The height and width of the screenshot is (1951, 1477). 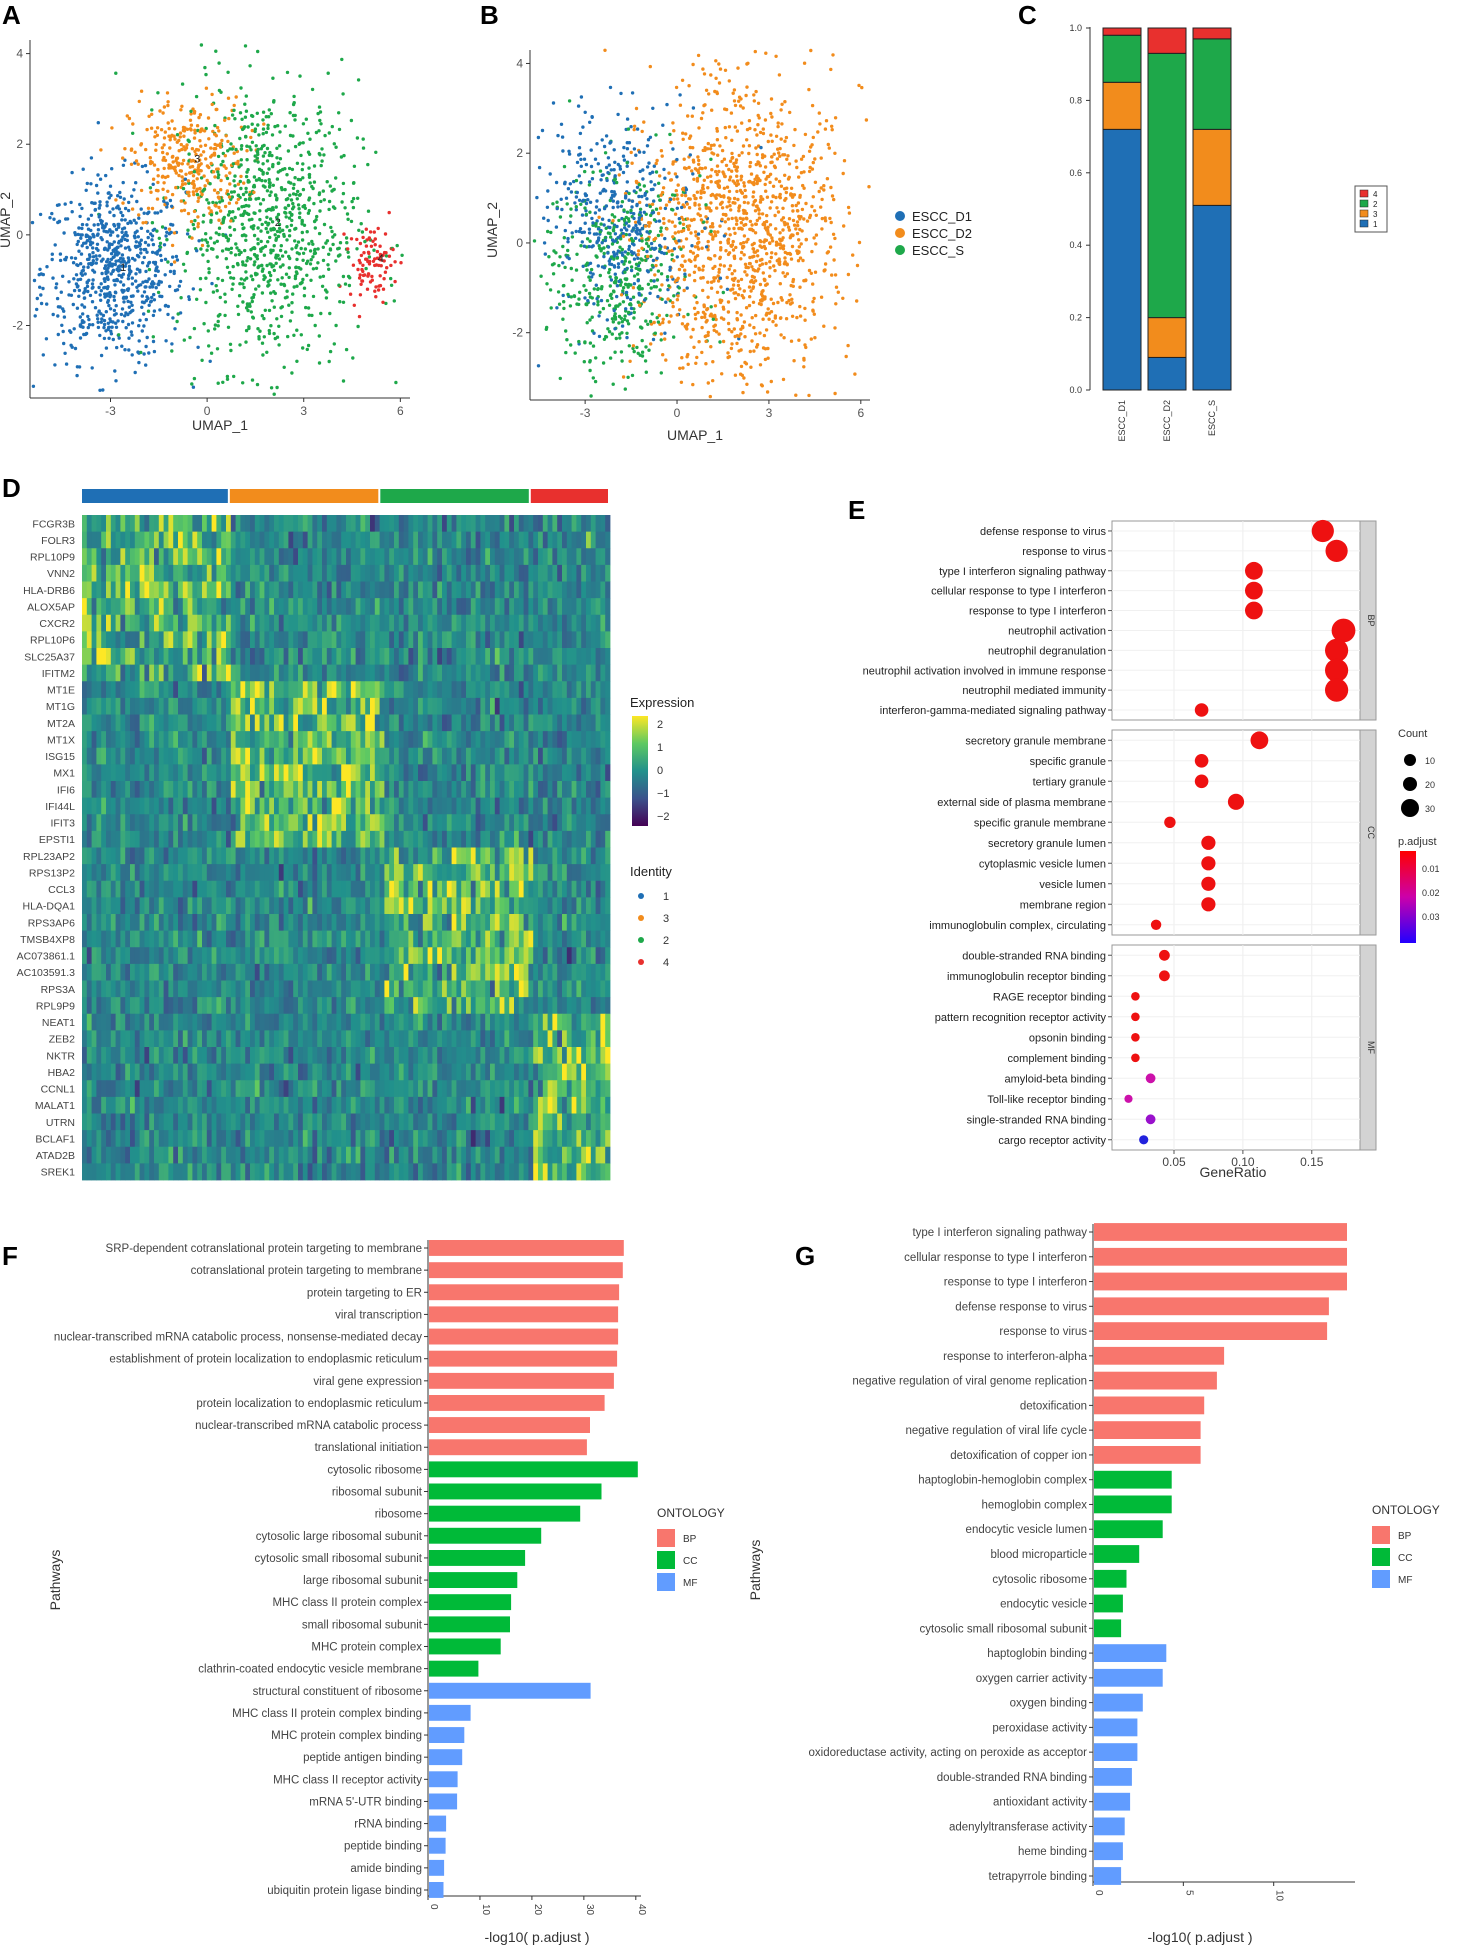 What do you see at coordinates (517, 333) in the screenshot?
I see `y-tick-label: -2` at bounding box center [517, 333].